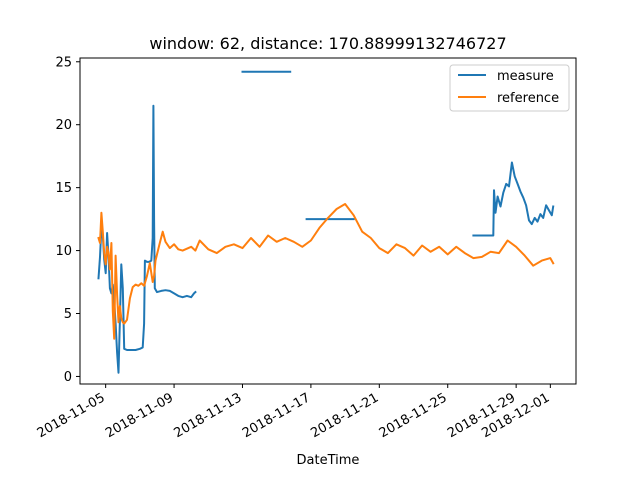 The width and height of the screenshot is (640, 480). Describe the element at coordinates (68, 314) in the screenshot. I see `y-tick-label: 5` at that location.